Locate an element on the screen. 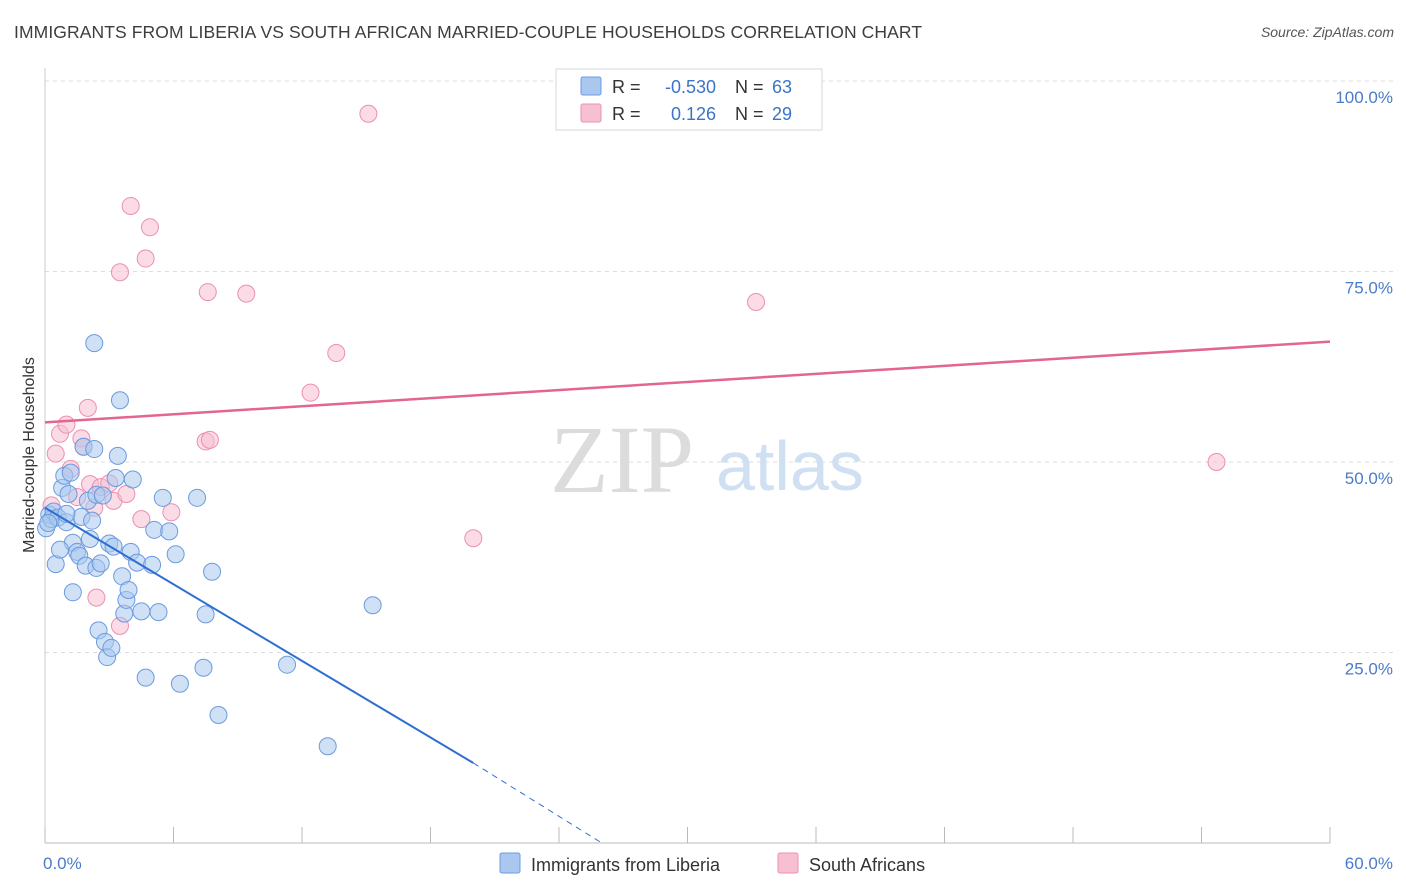  y-tick-label: 100.0% is located at coordinates (1364, 97).